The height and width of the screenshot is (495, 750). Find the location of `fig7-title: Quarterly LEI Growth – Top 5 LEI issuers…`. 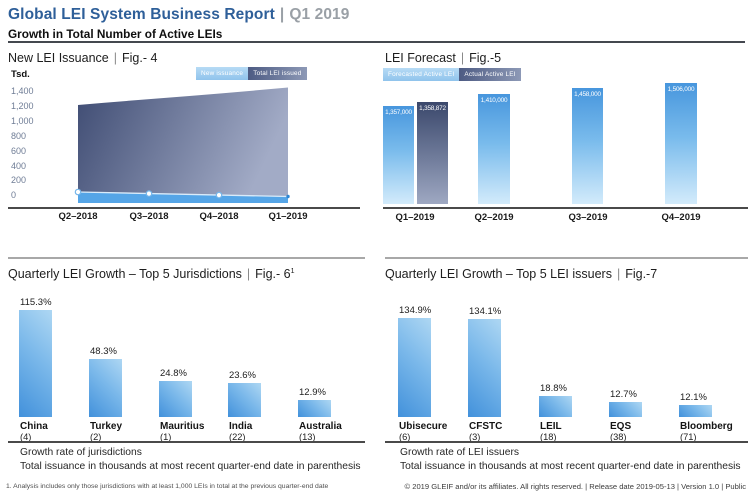

fig7-title: Quarterly LEI Growth – Top 5 LEI issuers… is located at coordinates (521, 274).